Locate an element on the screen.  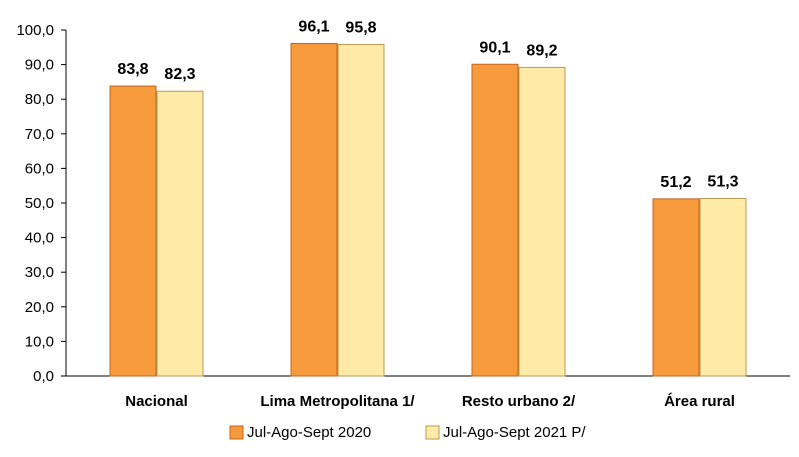
data-label: 51,2 is located at coordinates (675, 182).